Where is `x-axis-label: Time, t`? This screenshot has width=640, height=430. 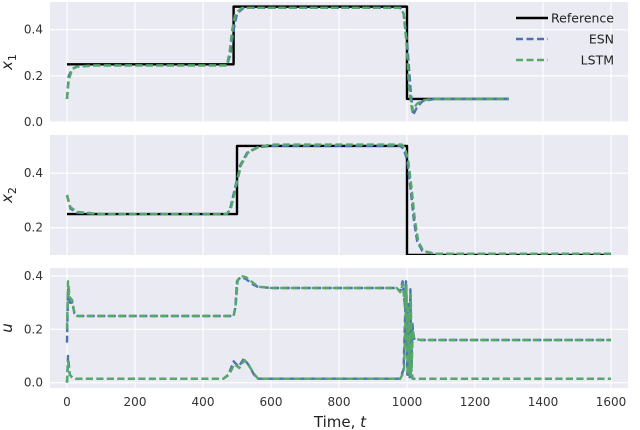 x-axis-label: Time, t is located at coordinates (340, 421).